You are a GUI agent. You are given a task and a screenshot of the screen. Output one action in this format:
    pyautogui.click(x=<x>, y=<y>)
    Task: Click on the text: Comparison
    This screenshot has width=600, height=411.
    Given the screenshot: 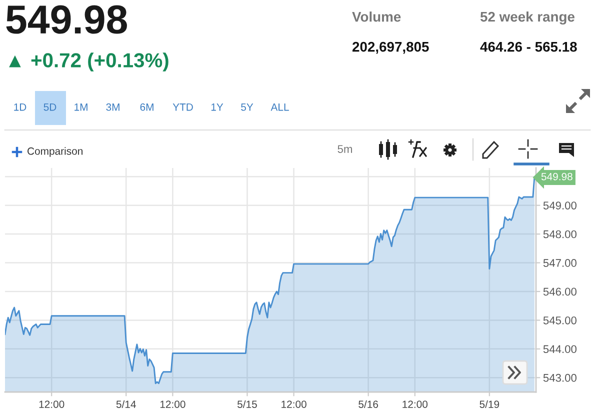 What is the action you would take?
    pyautogui.click(x=55, y=152)
    